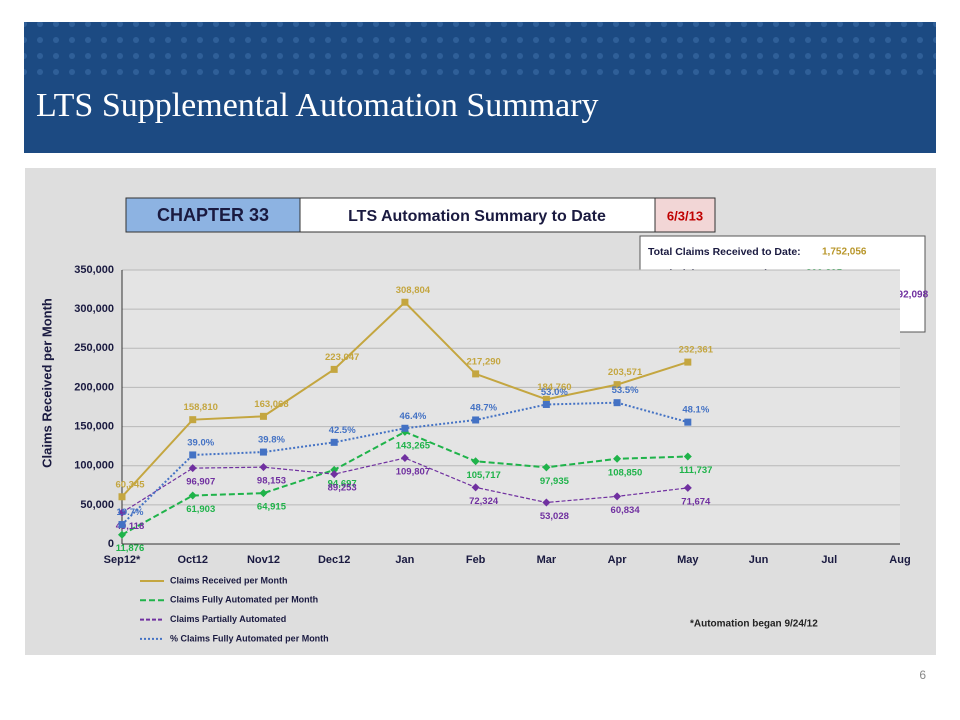  What do you see at coordinates (94, 348) in the screenshot?
I see `y-tick-label: 250,000` at bounding box center [94, 348].